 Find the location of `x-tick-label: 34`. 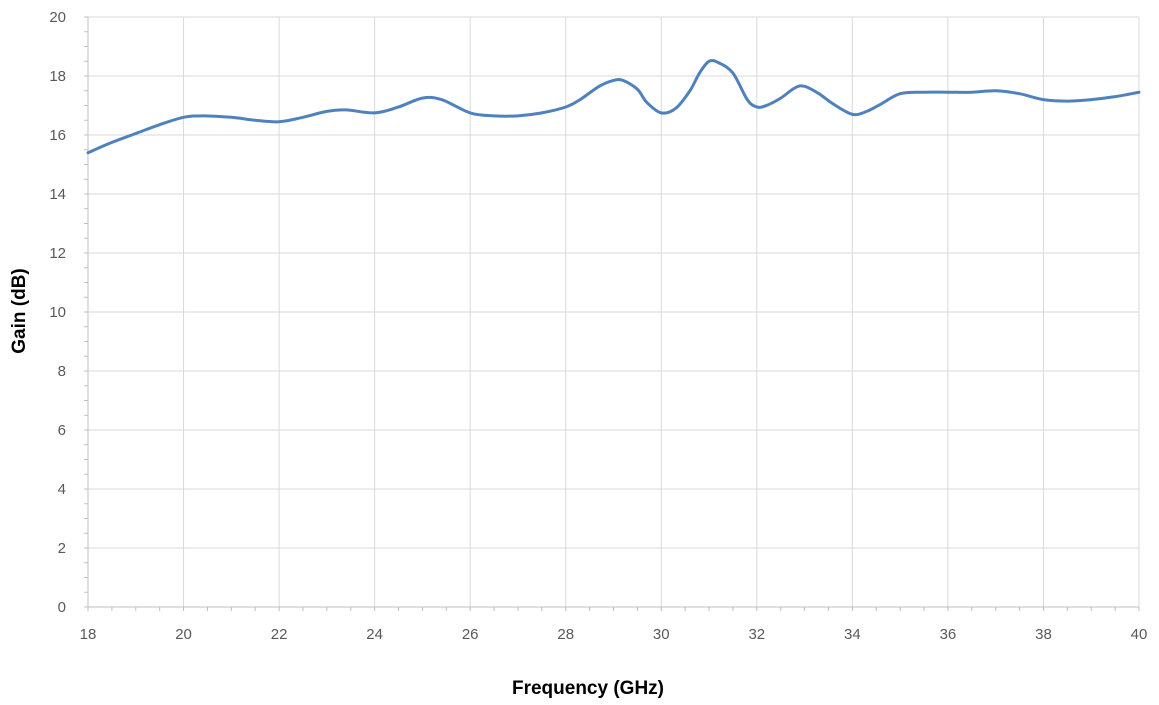

x-tick-label: 34 is located at coordinates (852, 634).